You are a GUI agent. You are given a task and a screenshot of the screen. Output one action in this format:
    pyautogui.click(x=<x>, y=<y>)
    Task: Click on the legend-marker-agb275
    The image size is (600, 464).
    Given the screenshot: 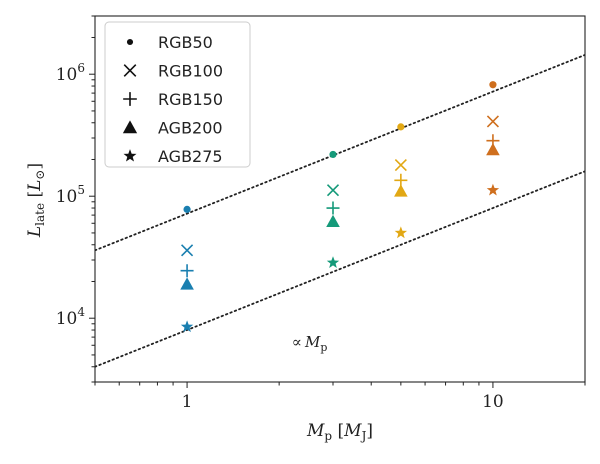 What is the action you would take?
    pyautogui.click(x=130, y=155)
    